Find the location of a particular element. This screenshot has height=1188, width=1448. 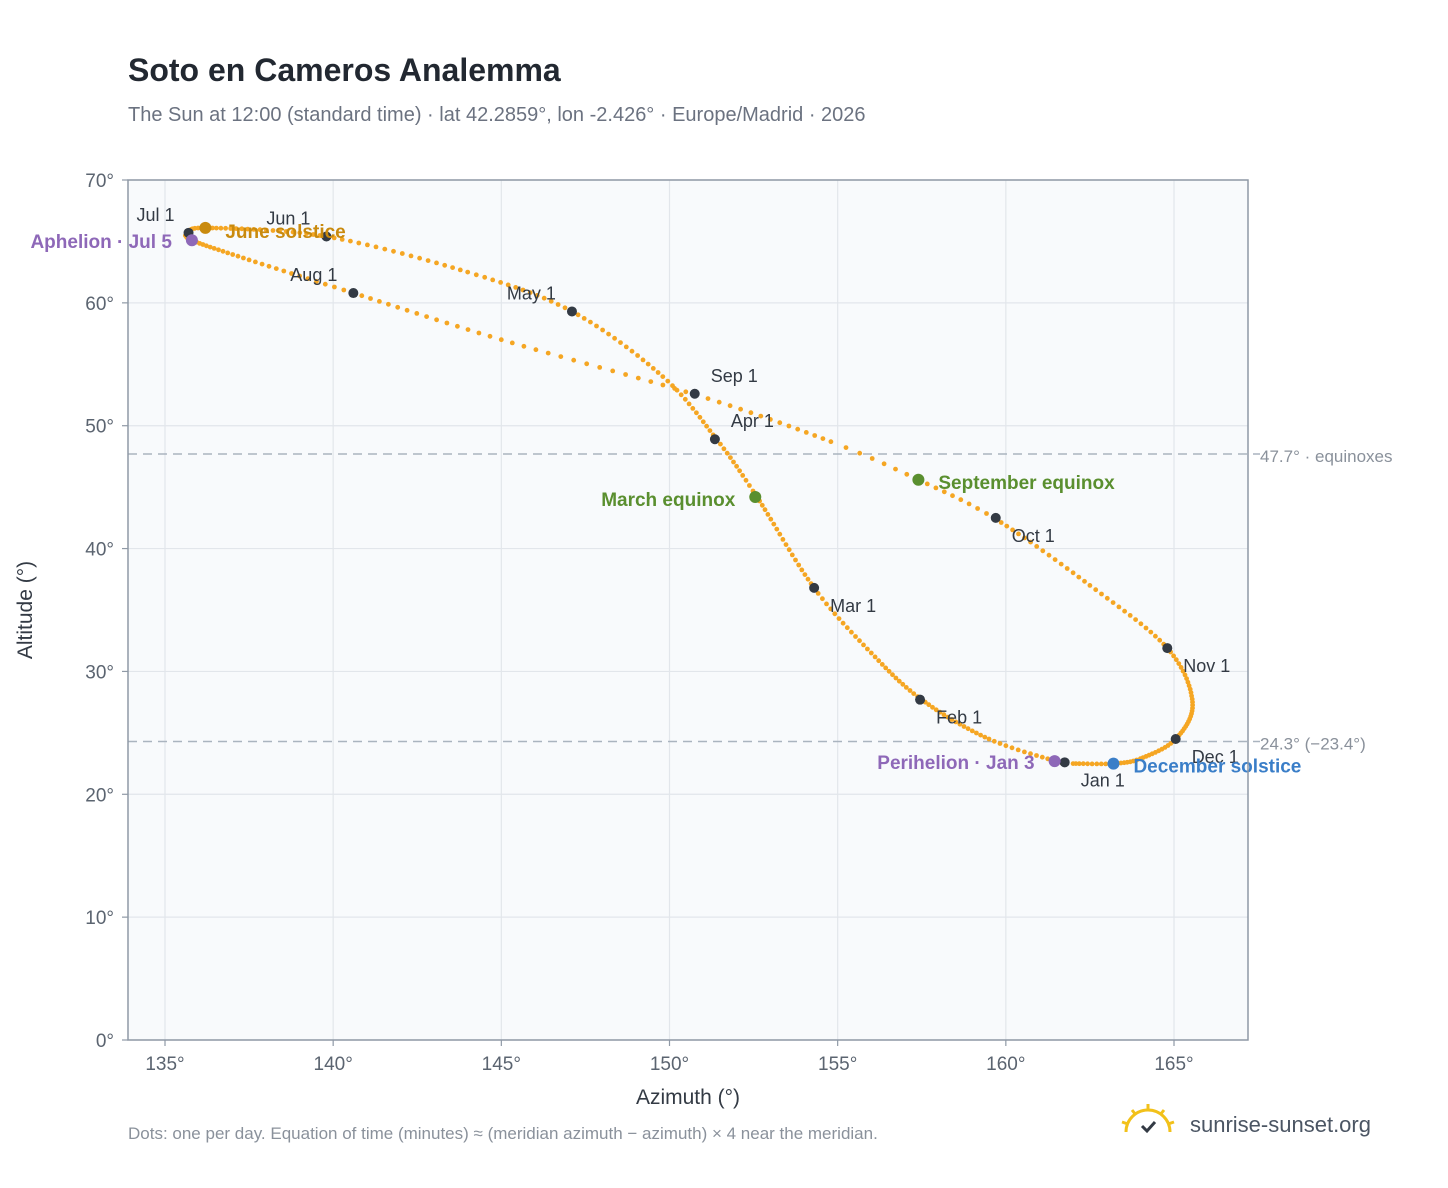

x-tick-label: 150° is located at coordinates (669, 1064).